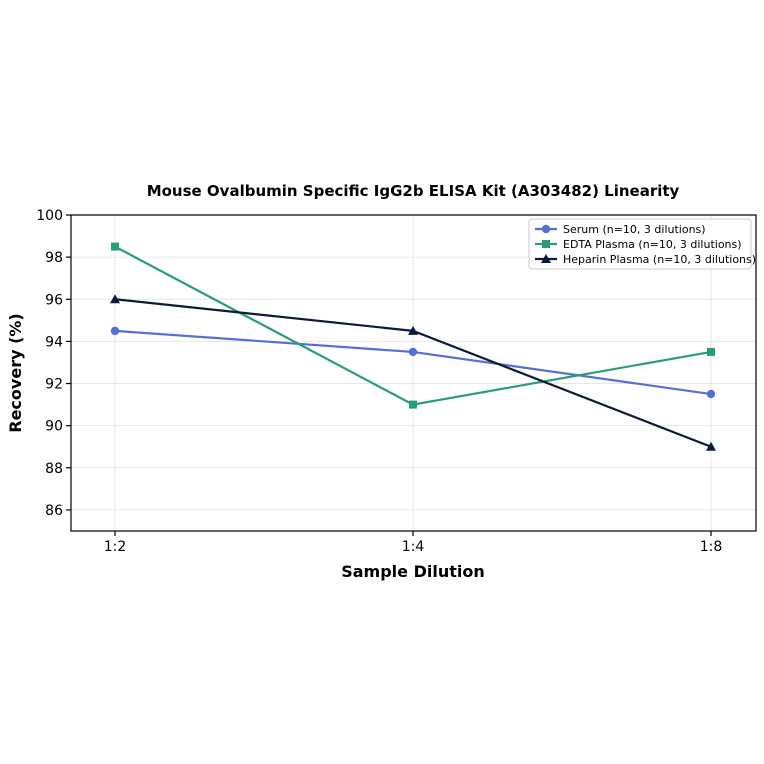  What do you see at coordinates (711, 547) in the screenshot?
I see `x-tick-label: 1:8` at bounding box center [711, 547].